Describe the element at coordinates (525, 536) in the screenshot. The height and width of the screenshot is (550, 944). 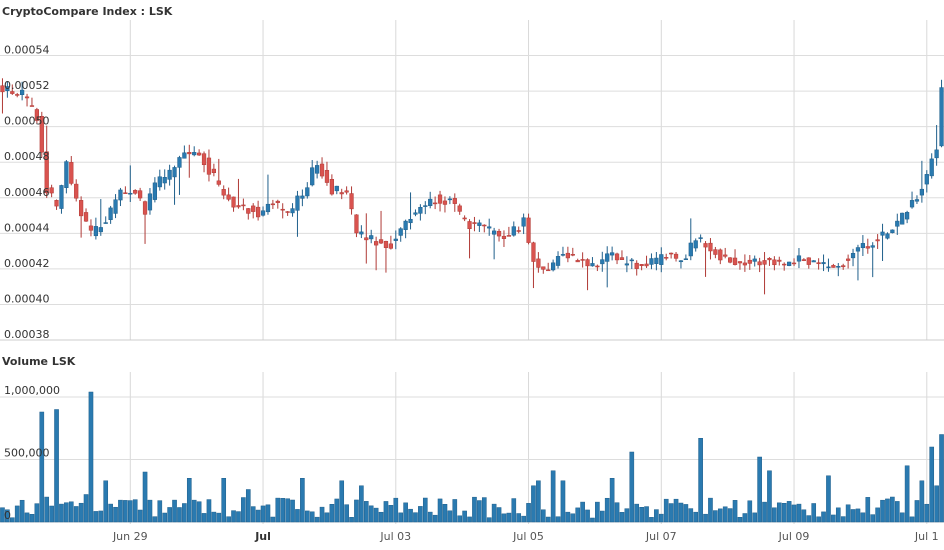
I see `x-axis: Jun 29 Jul Jul 03 Jul 05 Jul 07 Jul 09 Jul 1` at that location.